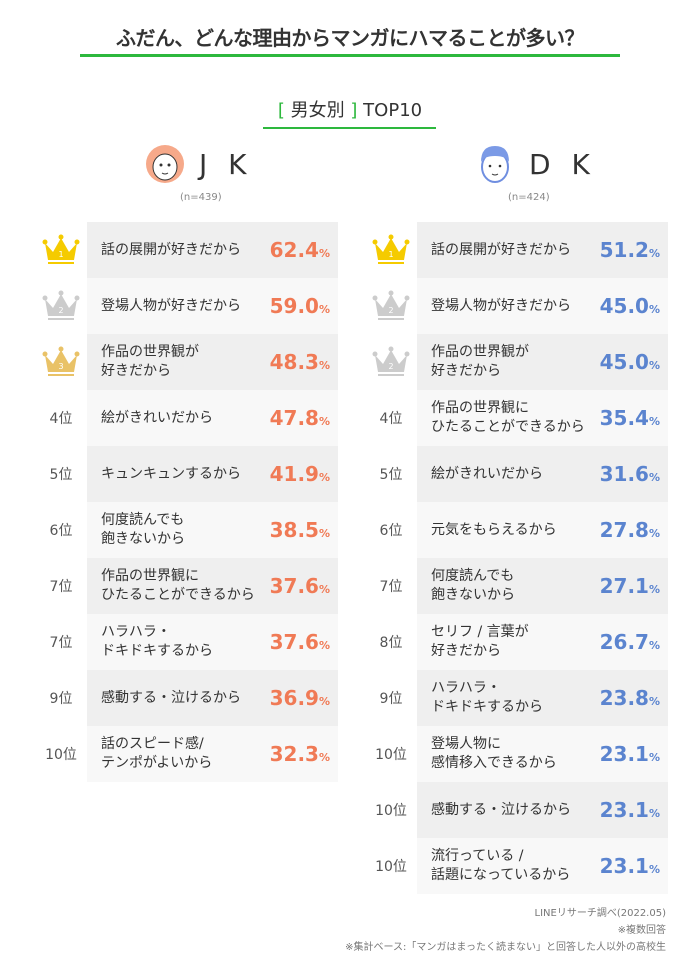  What do you see at coordinates (494, 529) in the screenshot?
I see `reason-label: 元気をもらえるから` at bounding box center [494, 529].